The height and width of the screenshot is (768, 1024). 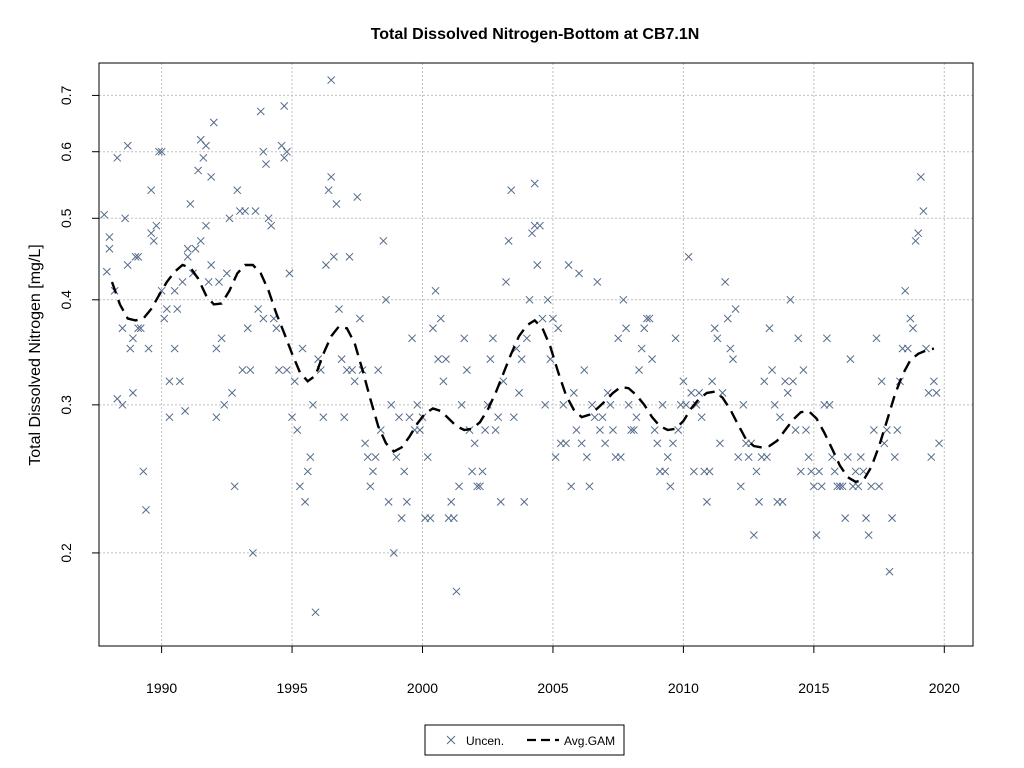 What do you see at coordinates (291, 688) in the screenshot?
I see `x-tick-label: 1995` at bounding box center [291, 688].